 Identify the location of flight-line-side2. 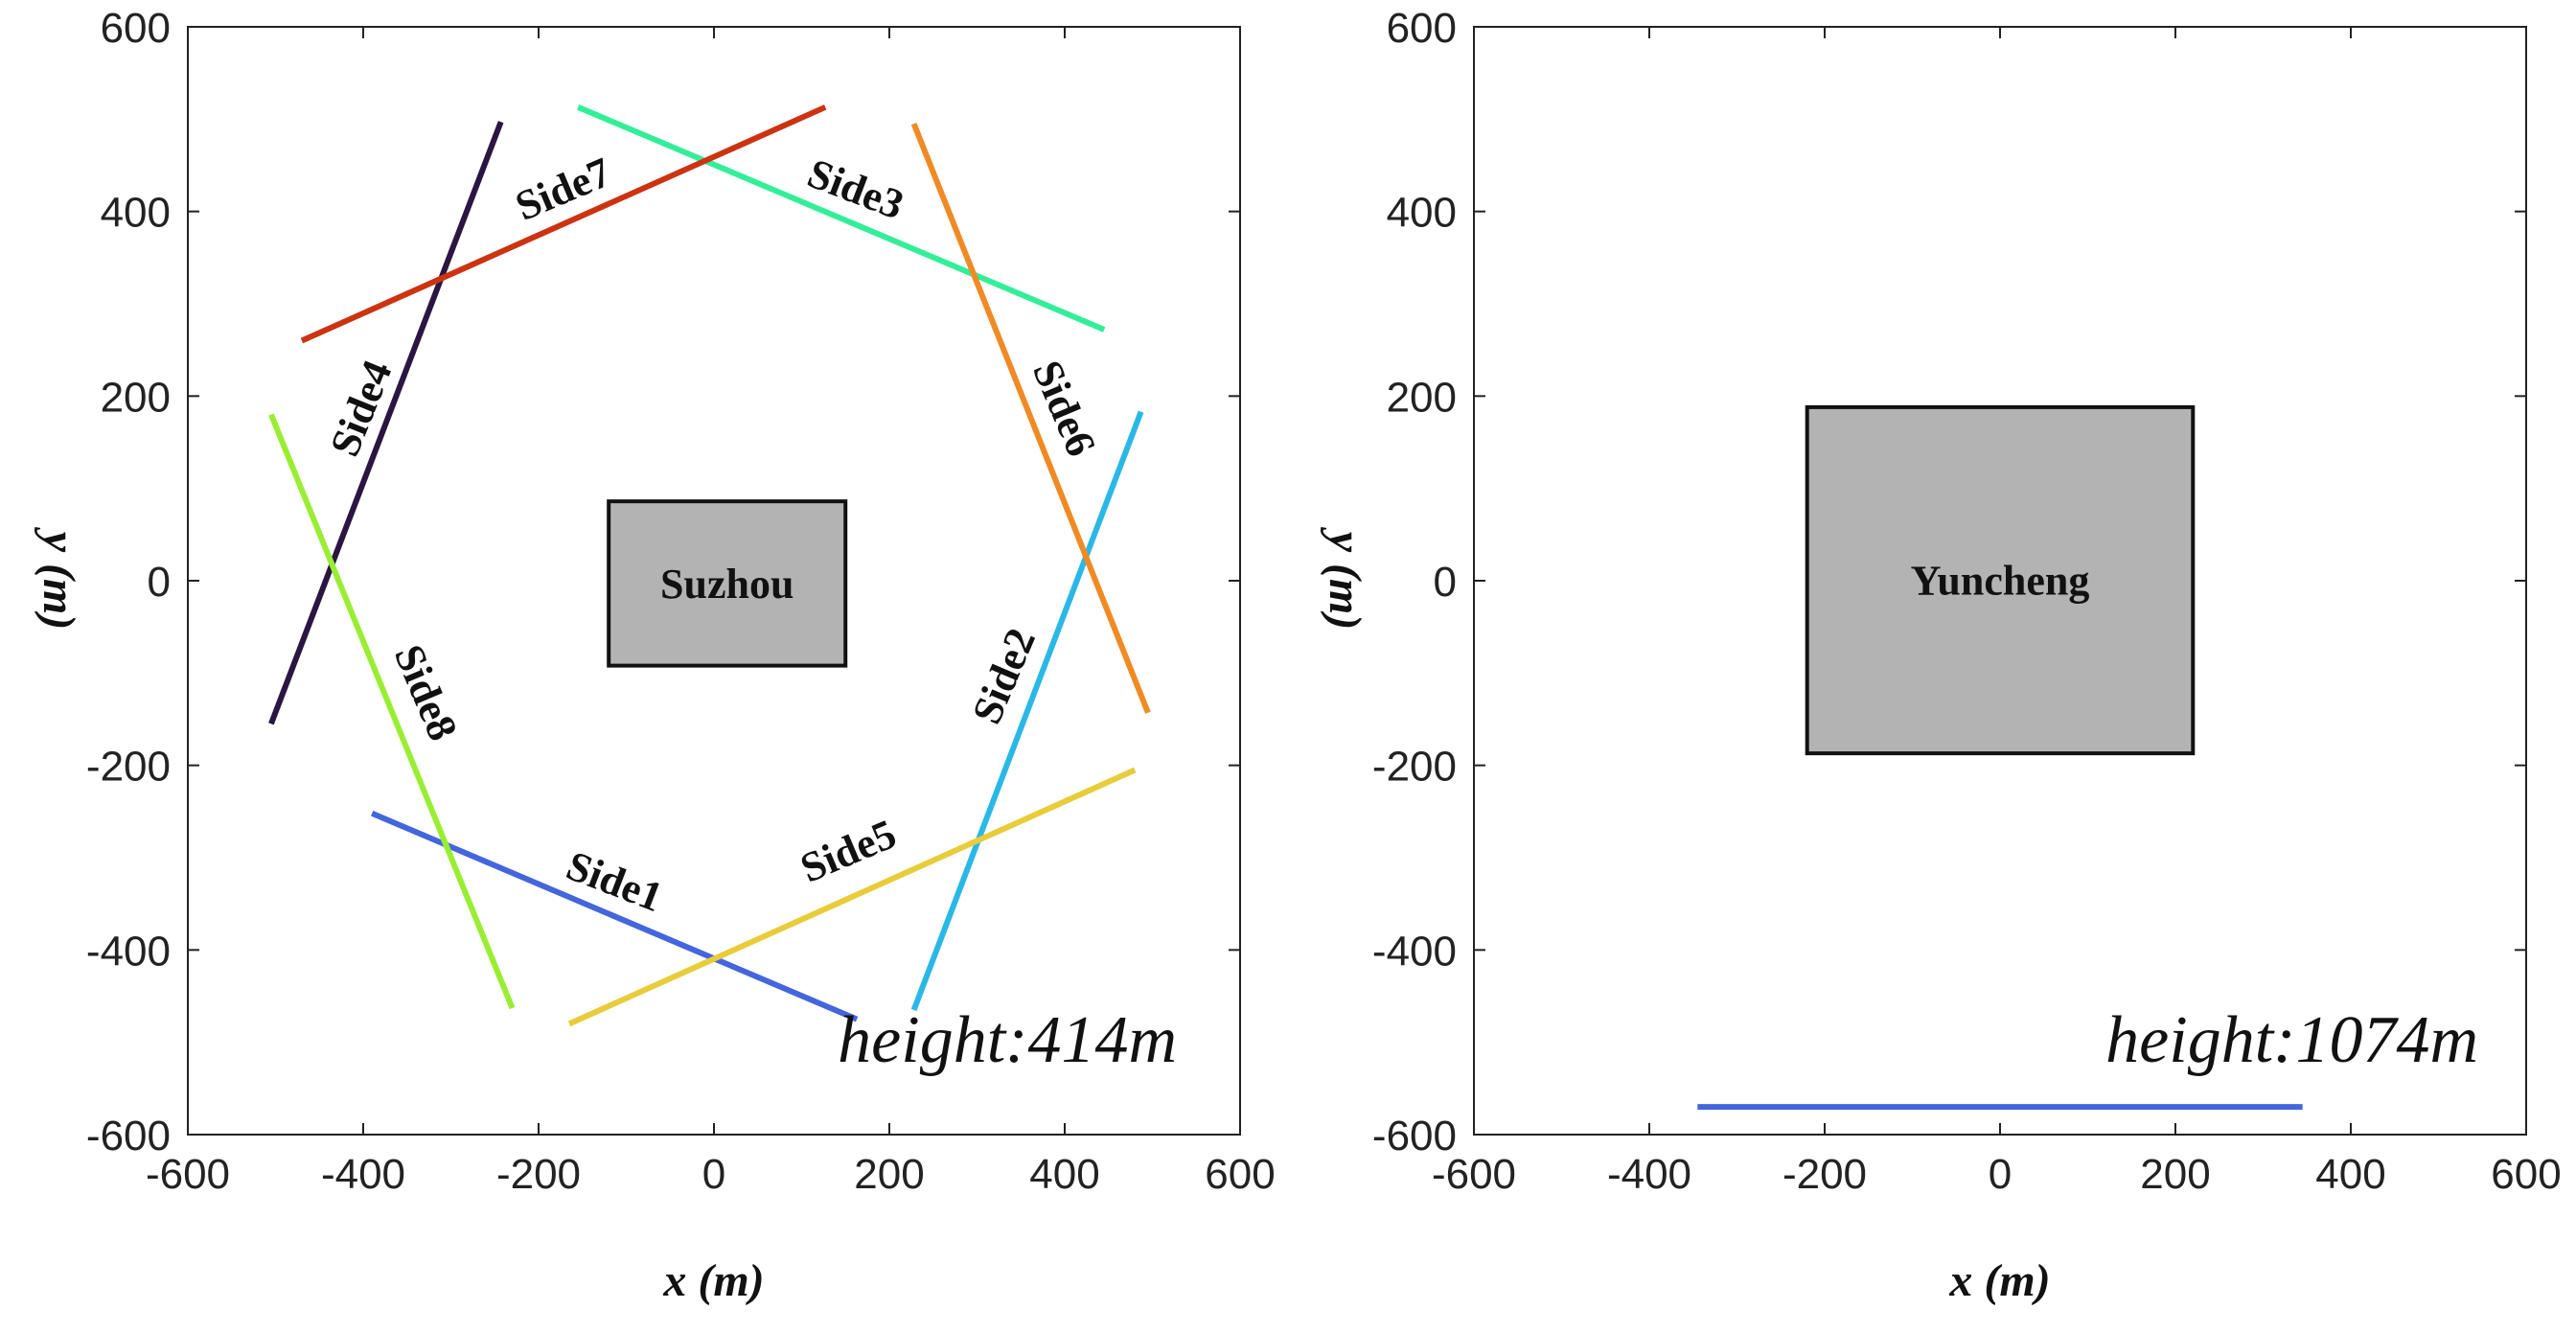
(1027, 711).